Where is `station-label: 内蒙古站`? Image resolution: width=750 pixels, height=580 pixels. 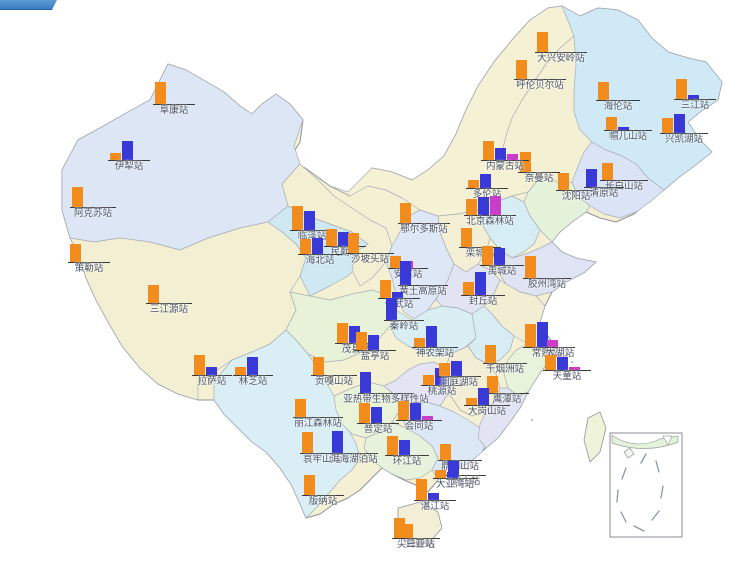 station-label: 内蒙古站 is located at coordinates (505, 166).